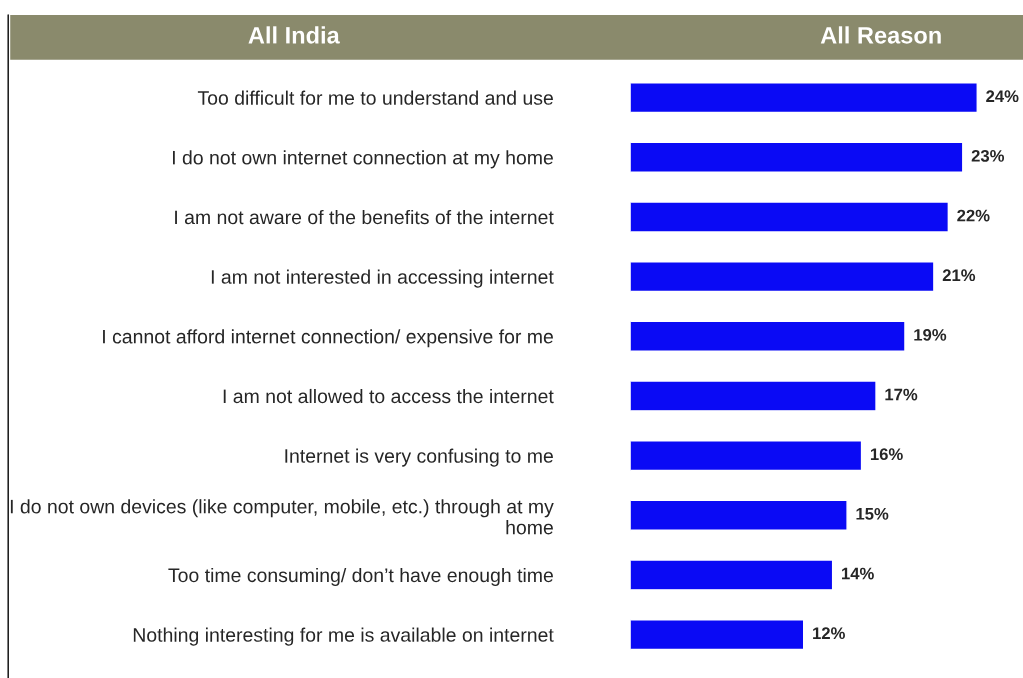 This screenshot has width=1023, height=678. Describe the element at coordinates (364, 217) in the screenshot. I see `y-tick-label: I am not aware of the benefits of the internet` at that location.